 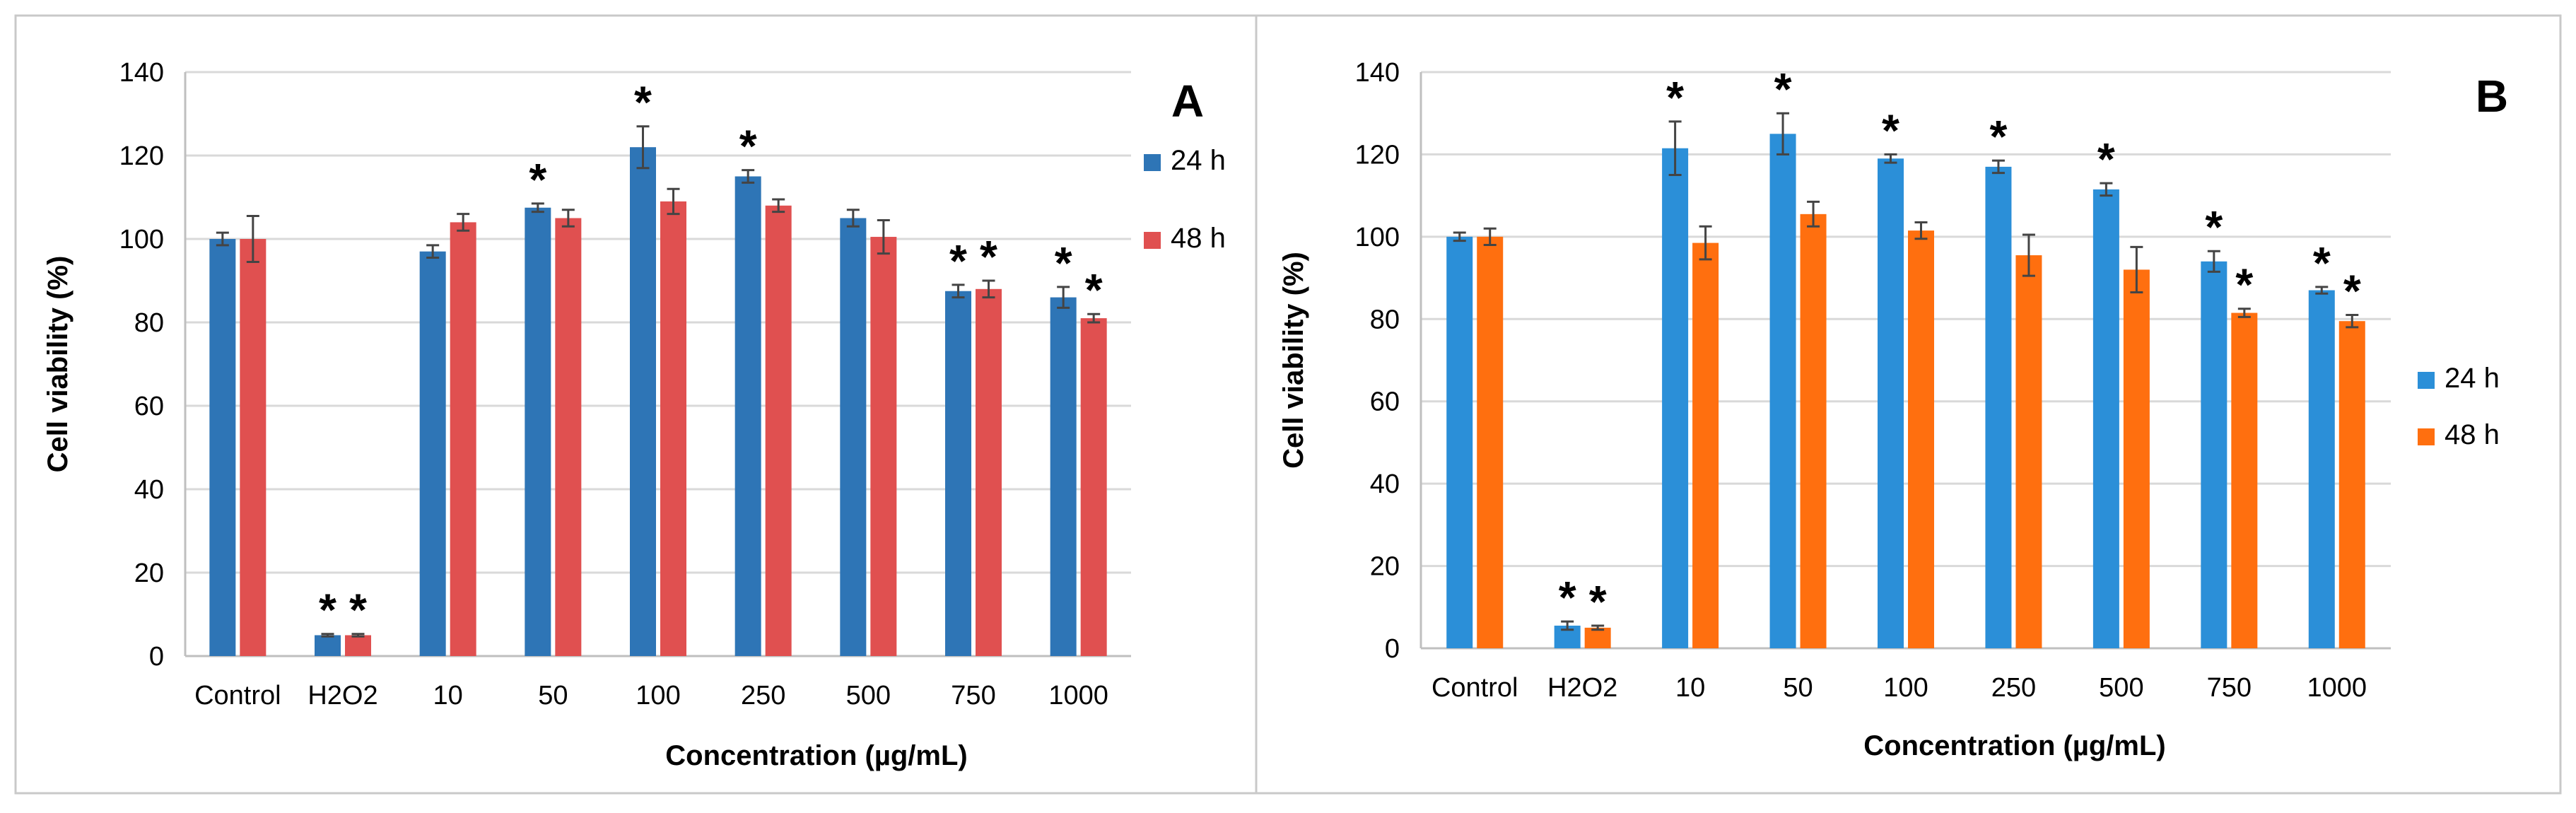 What do you see at coordinates (2472, 378) in the screenshot?
I see `legend-label-24h: 24 h` at bounding box center [2472, 378].